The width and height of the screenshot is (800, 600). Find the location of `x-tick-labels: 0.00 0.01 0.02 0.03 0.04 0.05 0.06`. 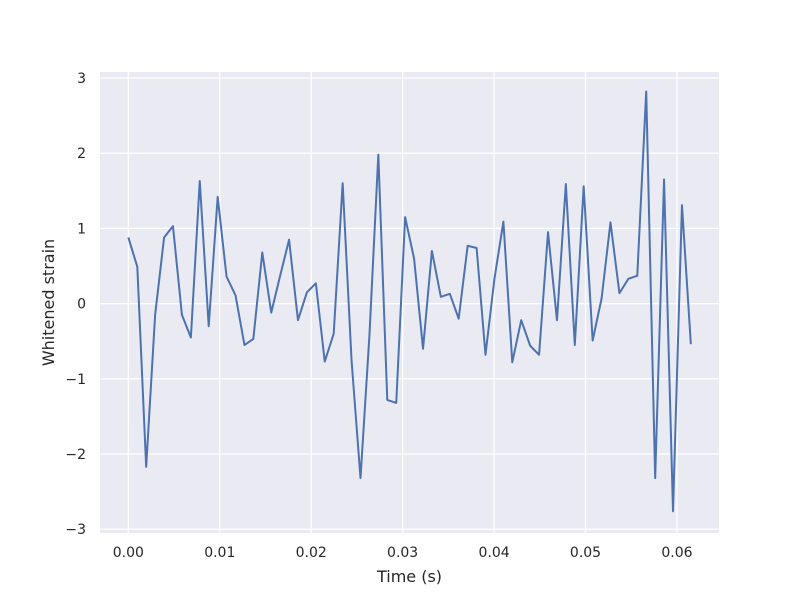

x-tick-labels: 0.00 0.01 0.02 0.03 0.04 0.05 0.06 is located at coordinates (403, 553).